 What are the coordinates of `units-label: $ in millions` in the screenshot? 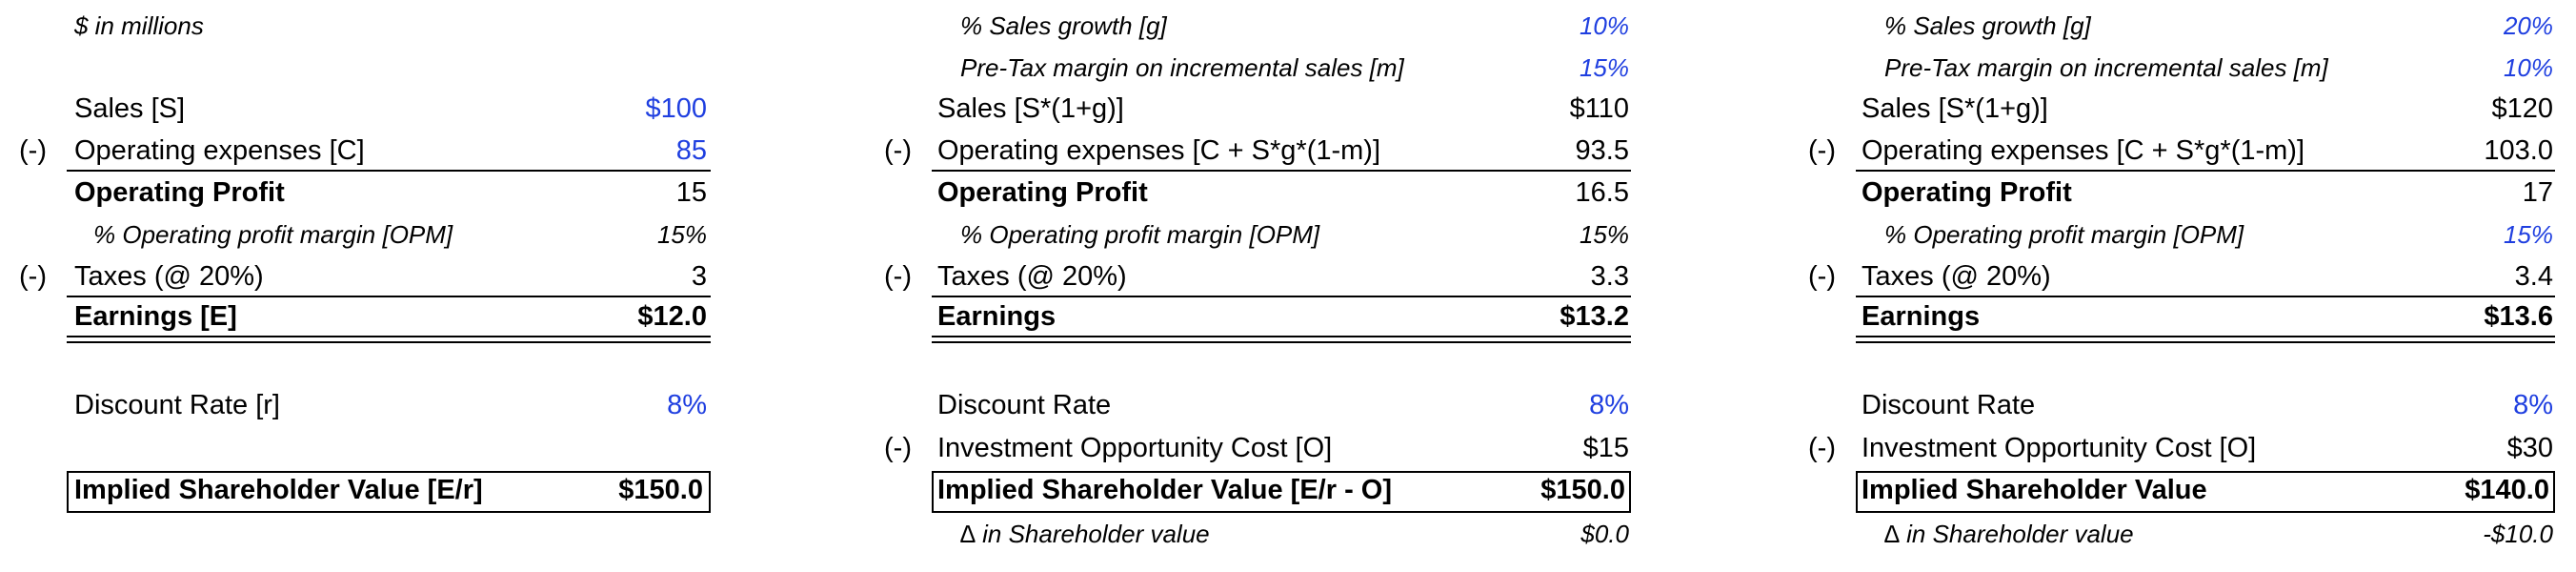 It's located at (139, 26).